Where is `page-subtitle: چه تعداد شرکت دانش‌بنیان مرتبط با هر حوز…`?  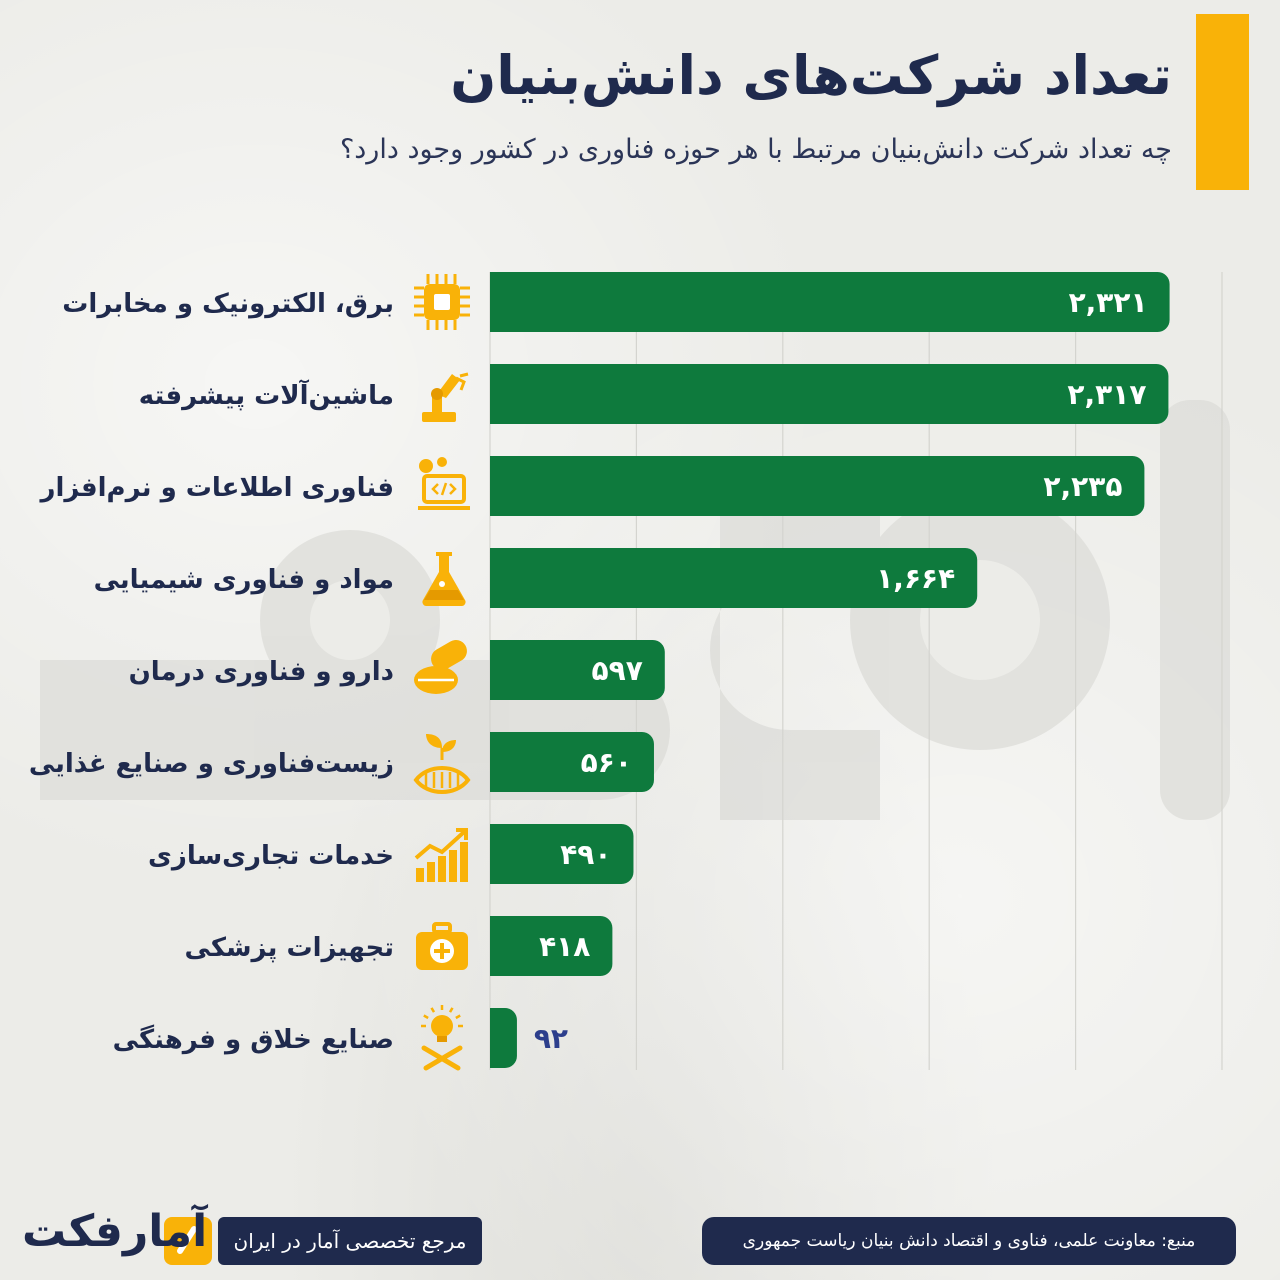 page-subtitle: چه تعداد شرکت دانش‌بنیان مرتبط با هر حوز… is located at coordinates (755, 149).